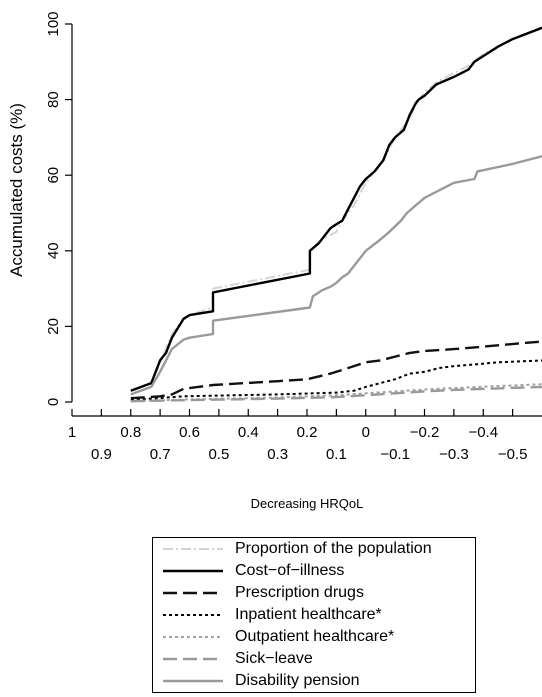  I want to click on y-tick-label: 100, so click(53, 23).